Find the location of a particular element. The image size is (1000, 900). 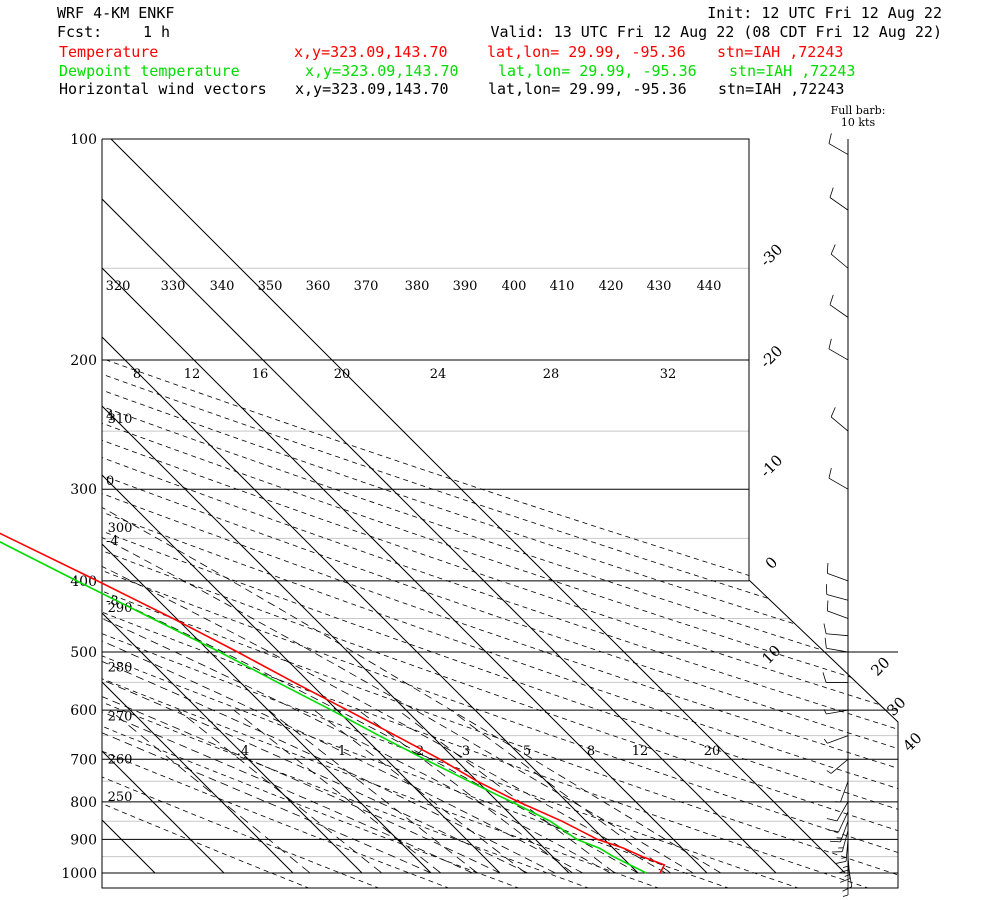

theta-label: 300 is located at coordinates (120, 528).